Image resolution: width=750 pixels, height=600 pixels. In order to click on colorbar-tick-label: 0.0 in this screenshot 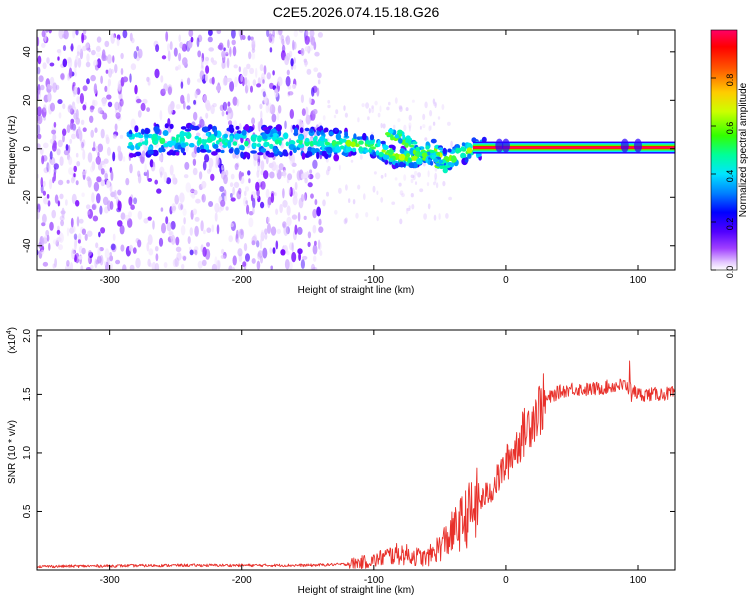, I will do `click(730, 272)`.